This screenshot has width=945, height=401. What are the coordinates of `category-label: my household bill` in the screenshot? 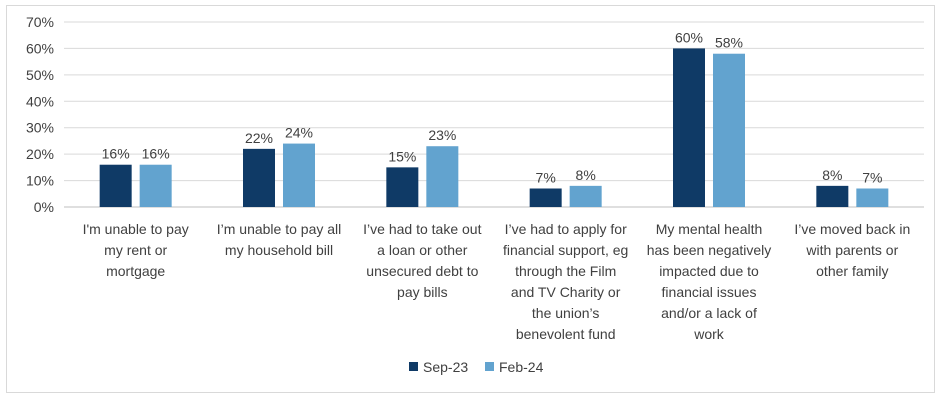 It's located at (279, 250).